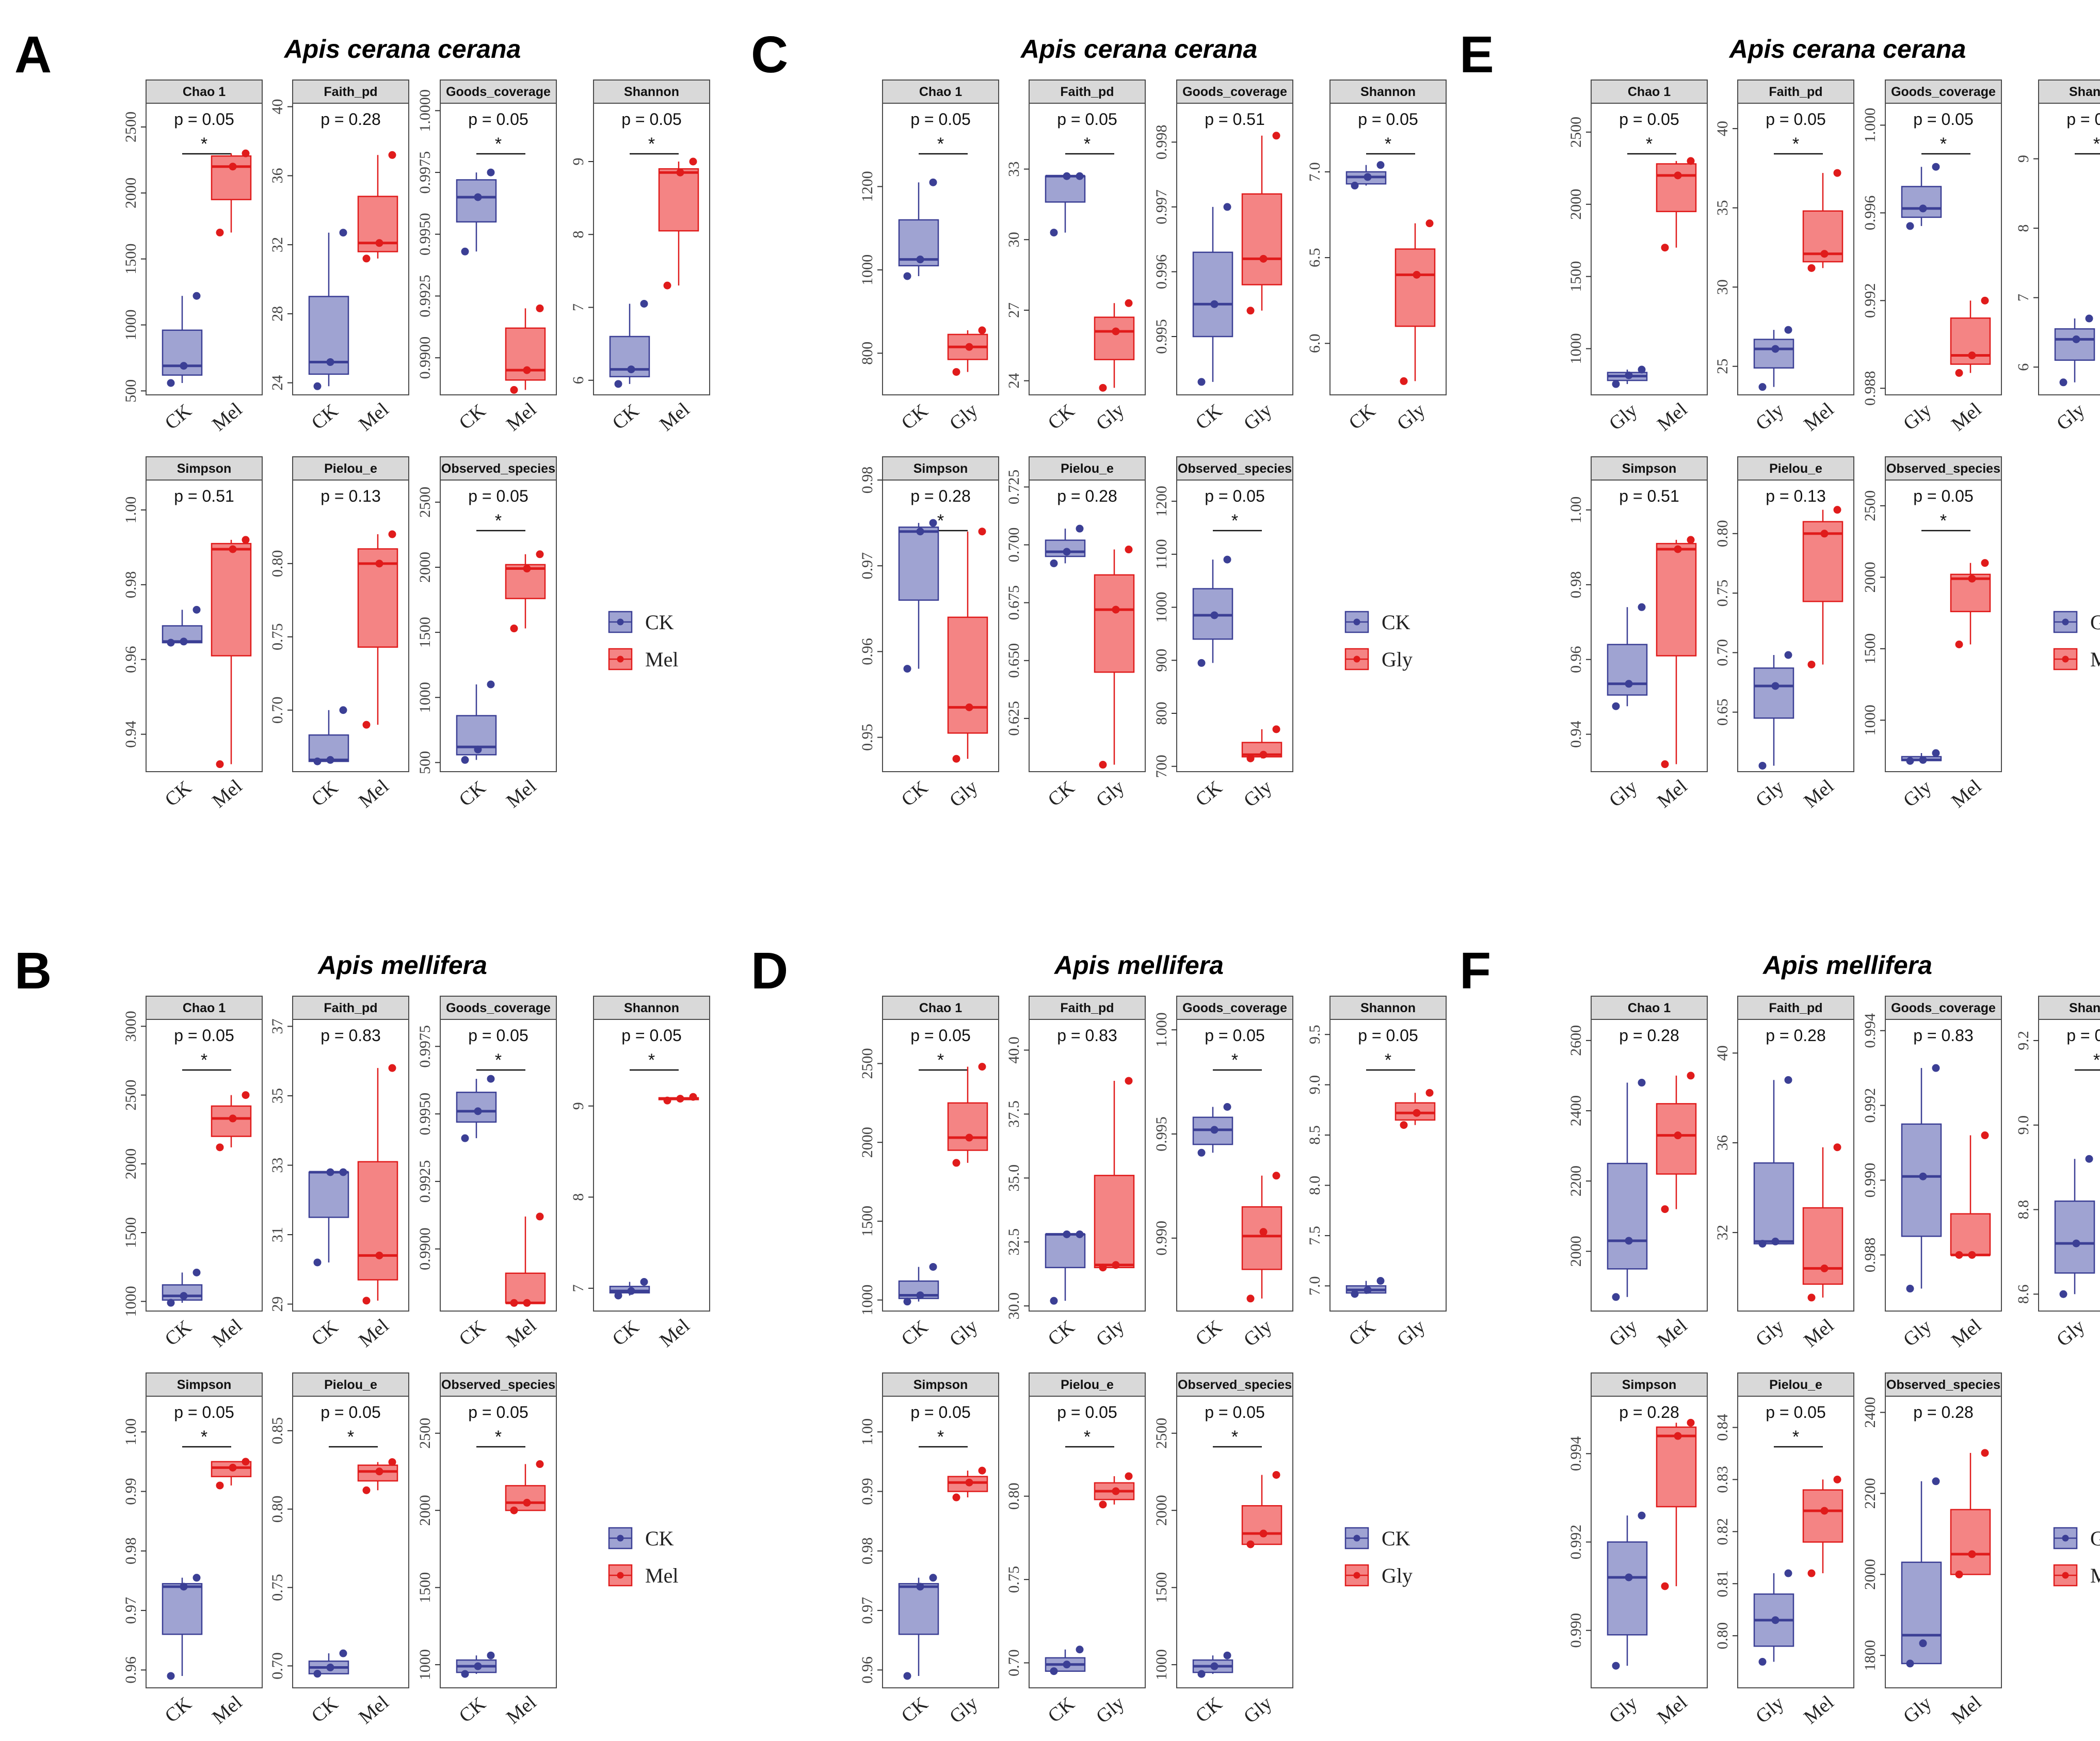  Describe the element at coordinates (2095, 1538) in the screenshot. I see `legend-label: Gly` at that location.